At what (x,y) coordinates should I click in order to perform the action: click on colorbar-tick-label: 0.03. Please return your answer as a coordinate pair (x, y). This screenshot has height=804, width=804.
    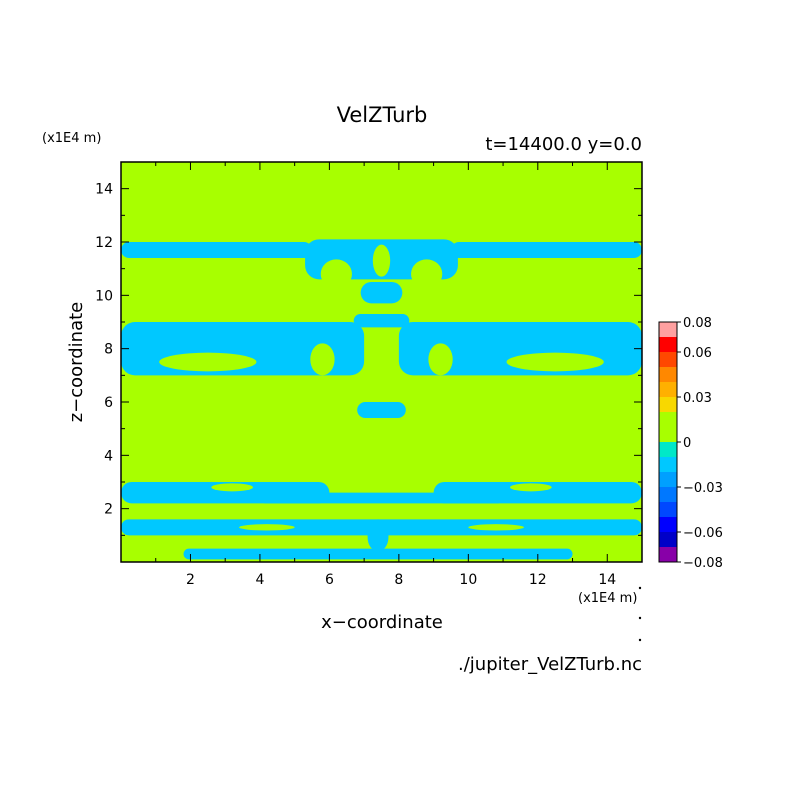
    Looking at the image, I should click on (697, 398).